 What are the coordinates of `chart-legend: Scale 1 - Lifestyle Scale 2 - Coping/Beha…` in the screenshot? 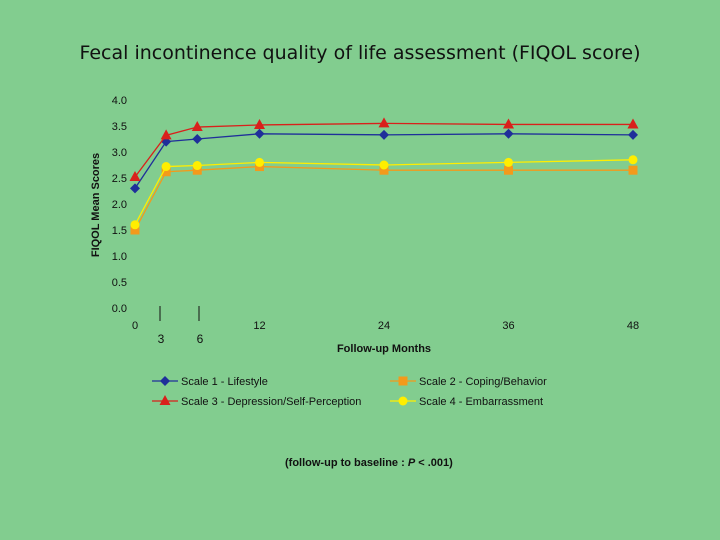 It's located at (349, 392).